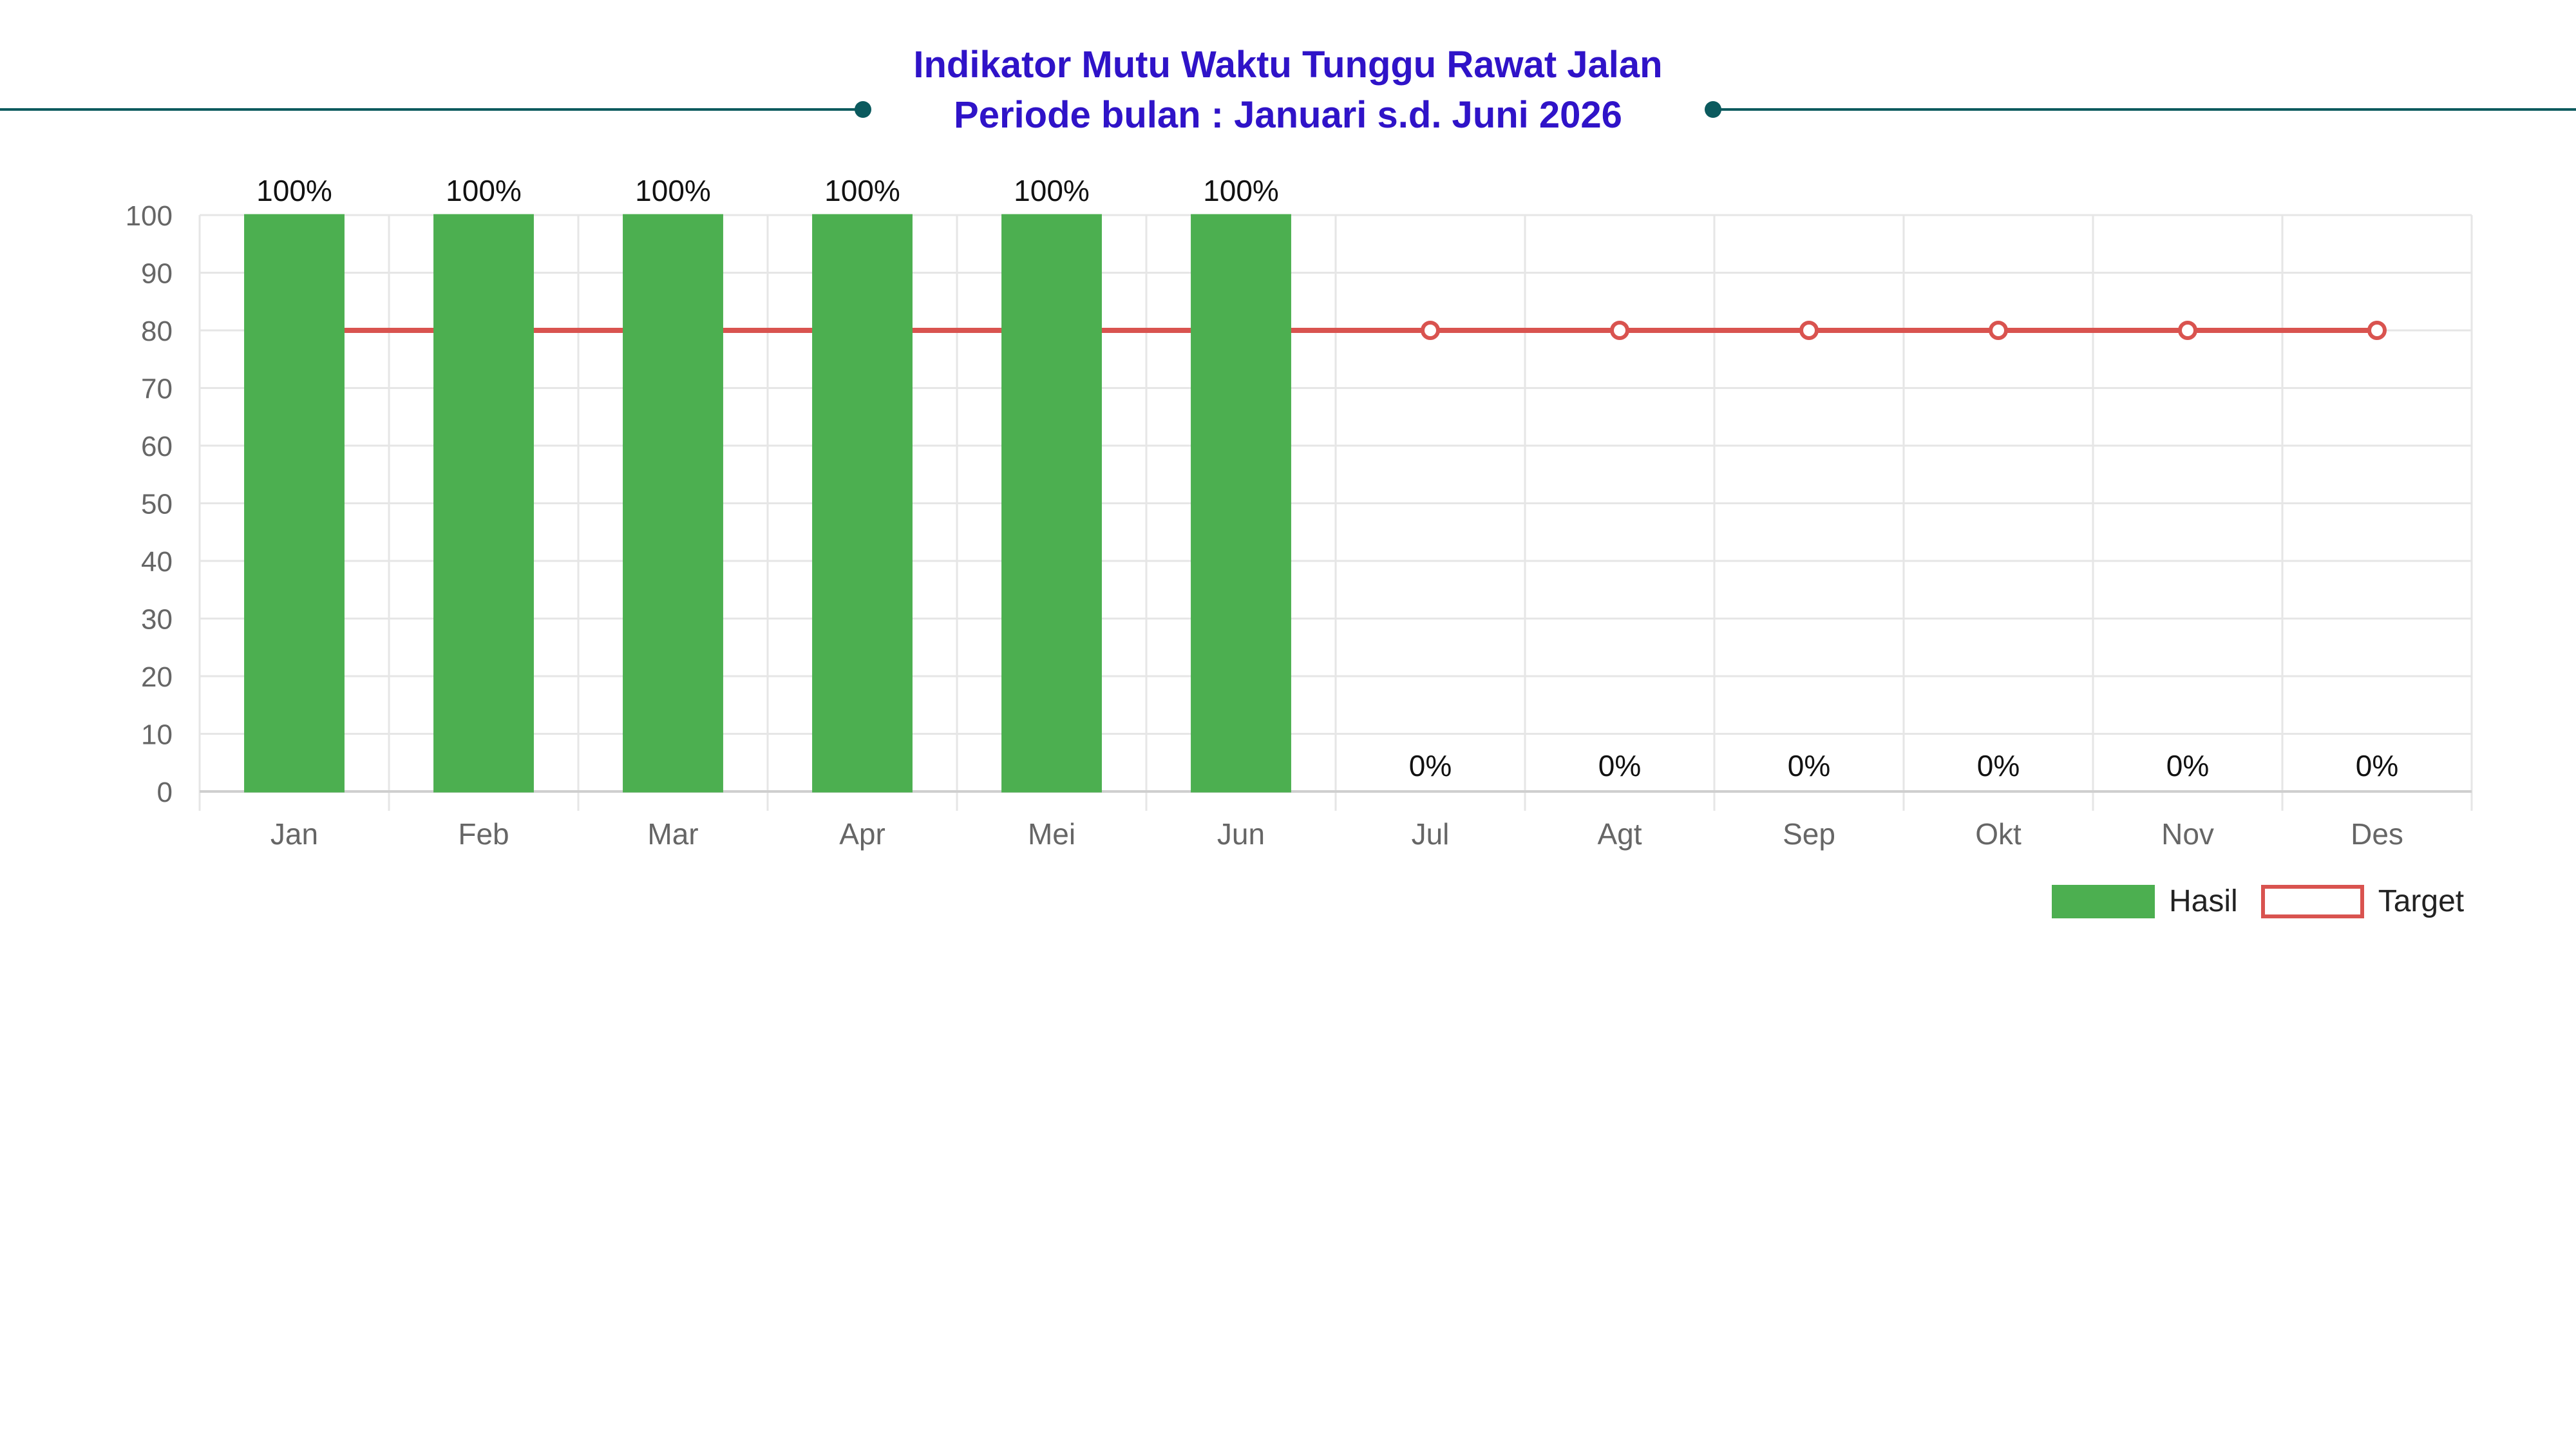 This screenshot has height=1449, width=2576. I want to click on y-tick-label: 90, so click(157, 274).